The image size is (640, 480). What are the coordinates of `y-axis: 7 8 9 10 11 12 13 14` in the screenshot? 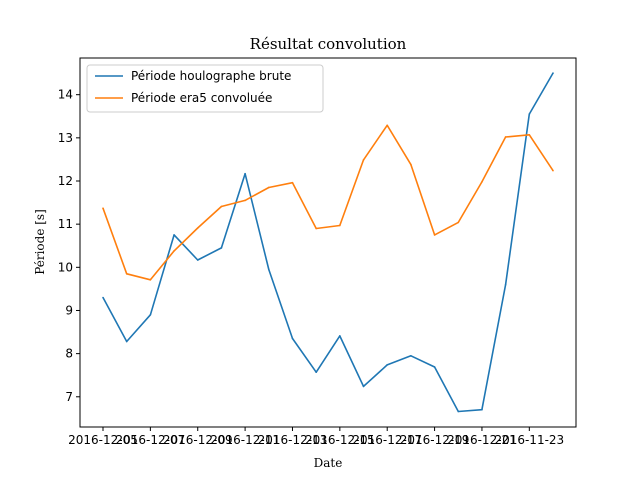 It's located at (69, 246).